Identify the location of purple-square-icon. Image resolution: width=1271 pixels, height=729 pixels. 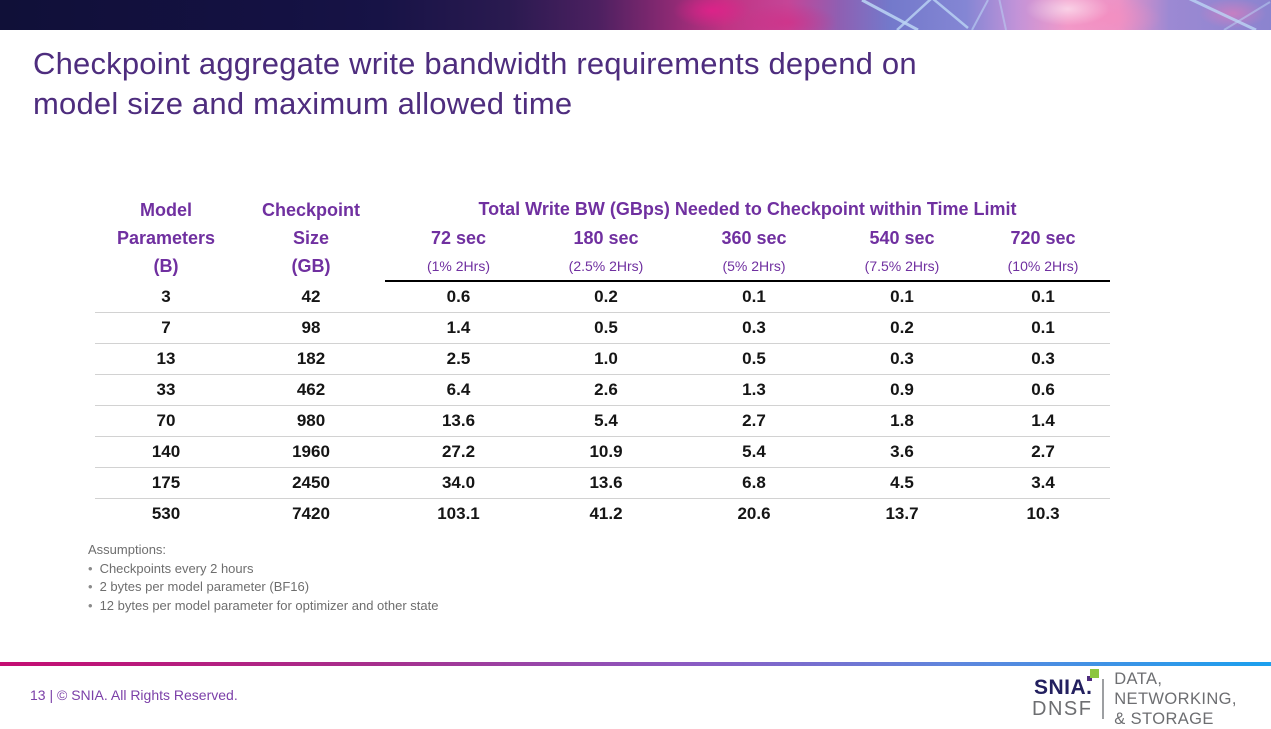
(1090, 678).